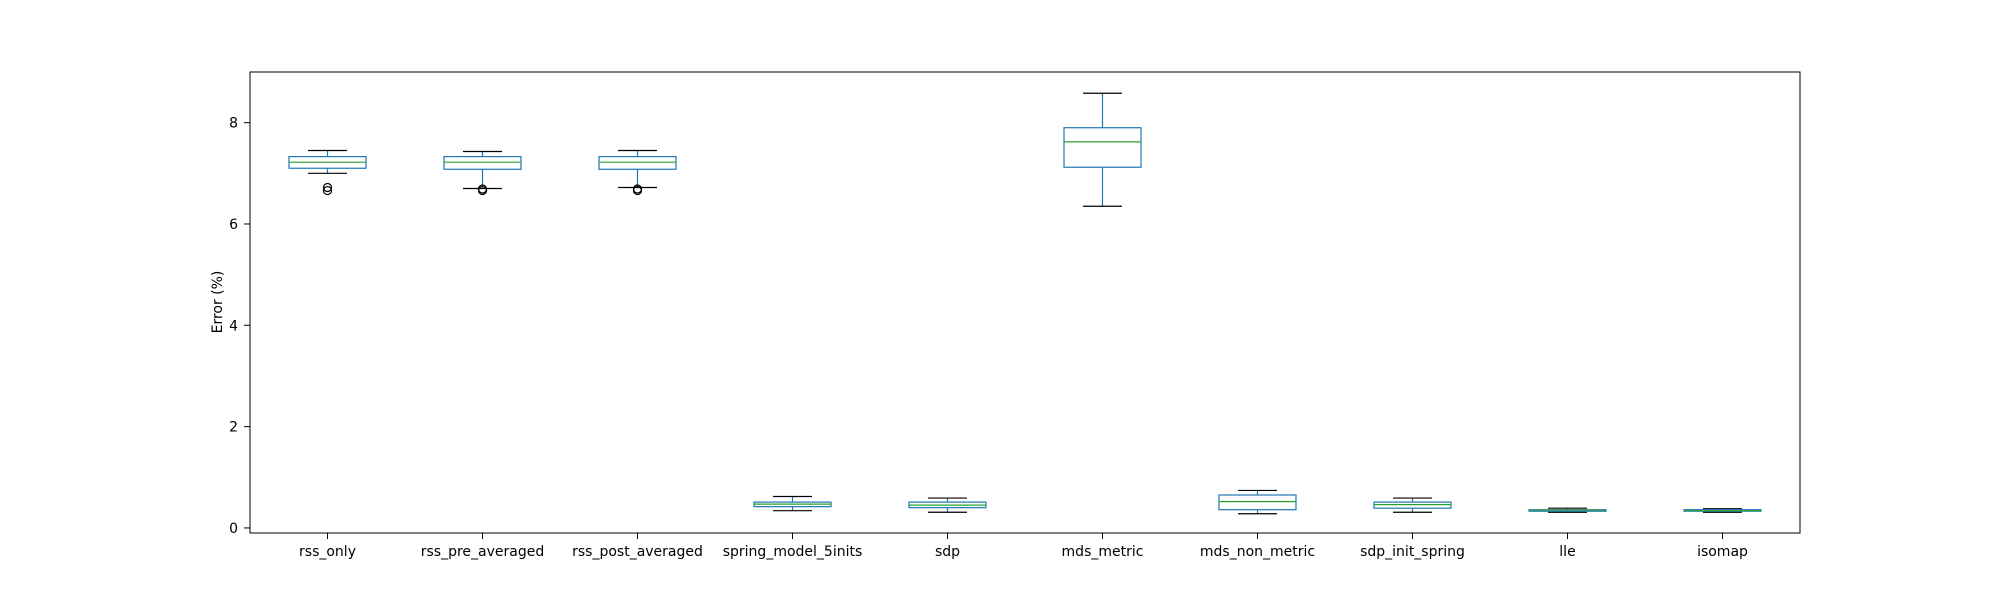  What do you see at coordinates (239, 326) in the screenshot?
I see `y-axis: 0 2 4 6 8` at bounding box center [239, 326].